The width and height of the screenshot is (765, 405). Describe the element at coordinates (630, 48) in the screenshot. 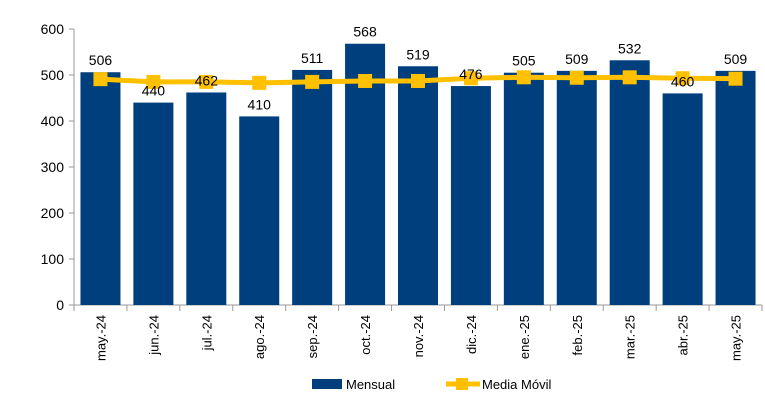

I see `data-label: 532` at that location.